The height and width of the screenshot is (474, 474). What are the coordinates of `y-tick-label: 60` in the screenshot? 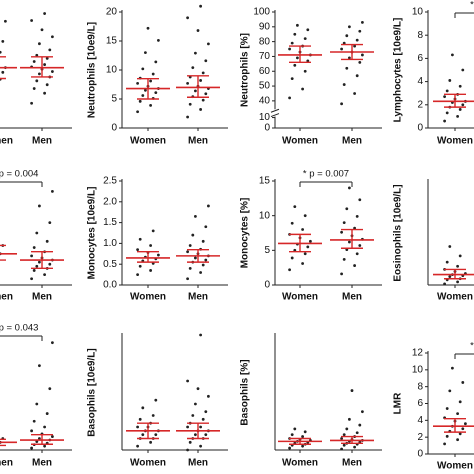 It's located at (265, 71).